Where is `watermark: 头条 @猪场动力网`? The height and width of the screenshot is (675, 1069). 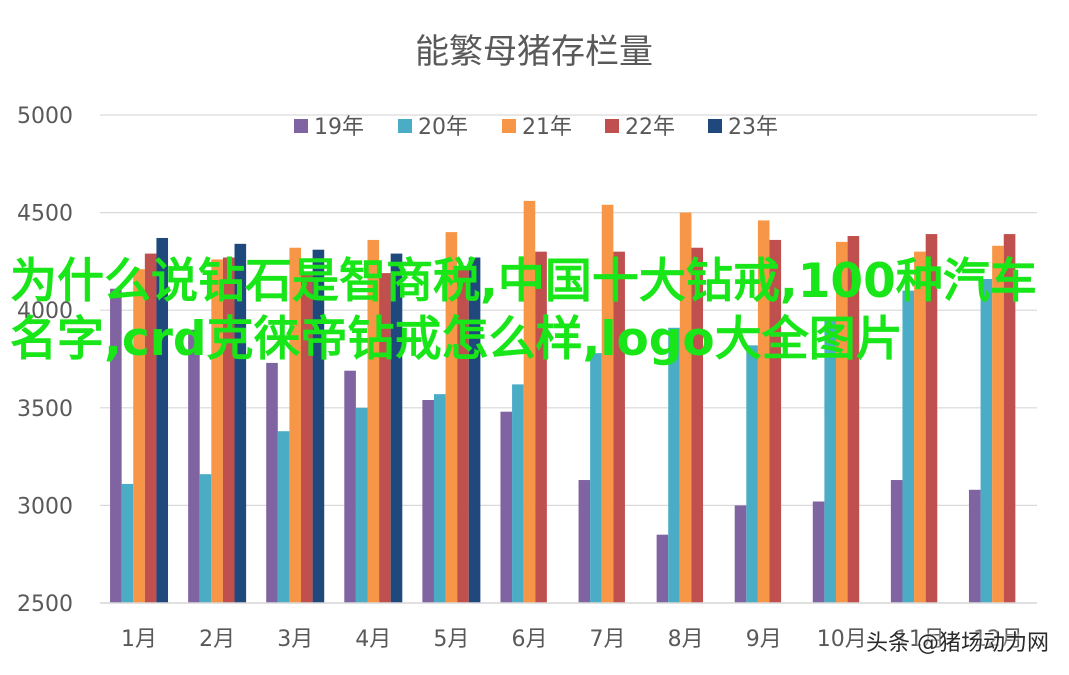
watermark: 头条 @猪场动力网 is located at coordinates (957, 643).